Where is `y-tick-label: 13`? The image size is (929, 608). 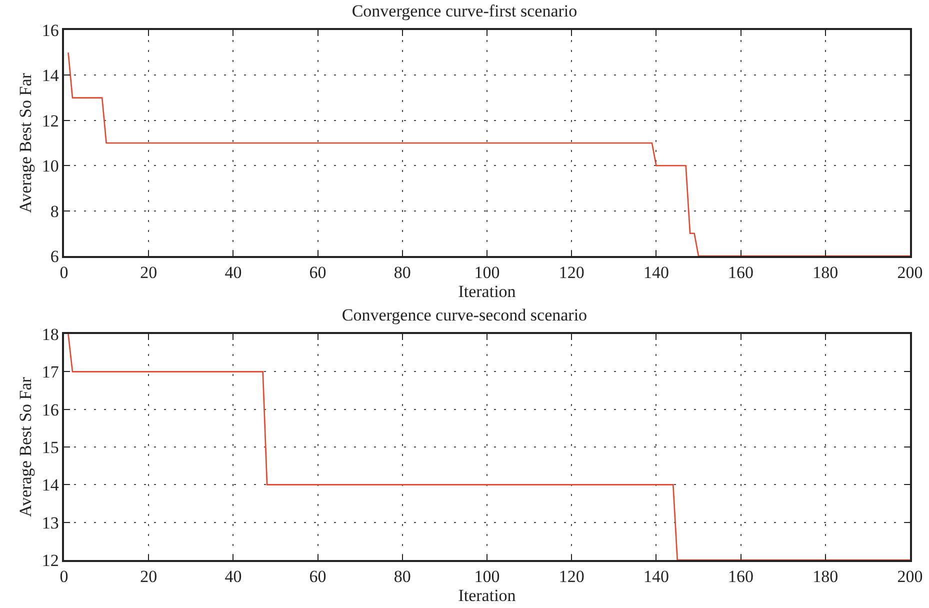 y-tick-label: 13 is located at coordinates (50, 522).